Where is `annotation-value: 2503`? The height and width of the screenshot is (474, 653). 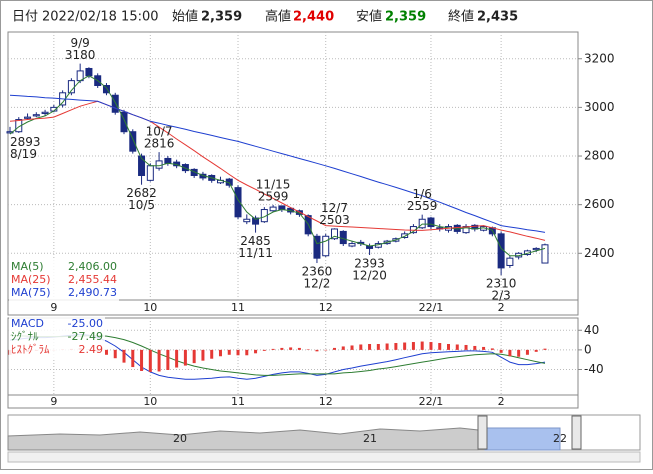
annotation-value: 2503 is located at coordinates (334, 220).